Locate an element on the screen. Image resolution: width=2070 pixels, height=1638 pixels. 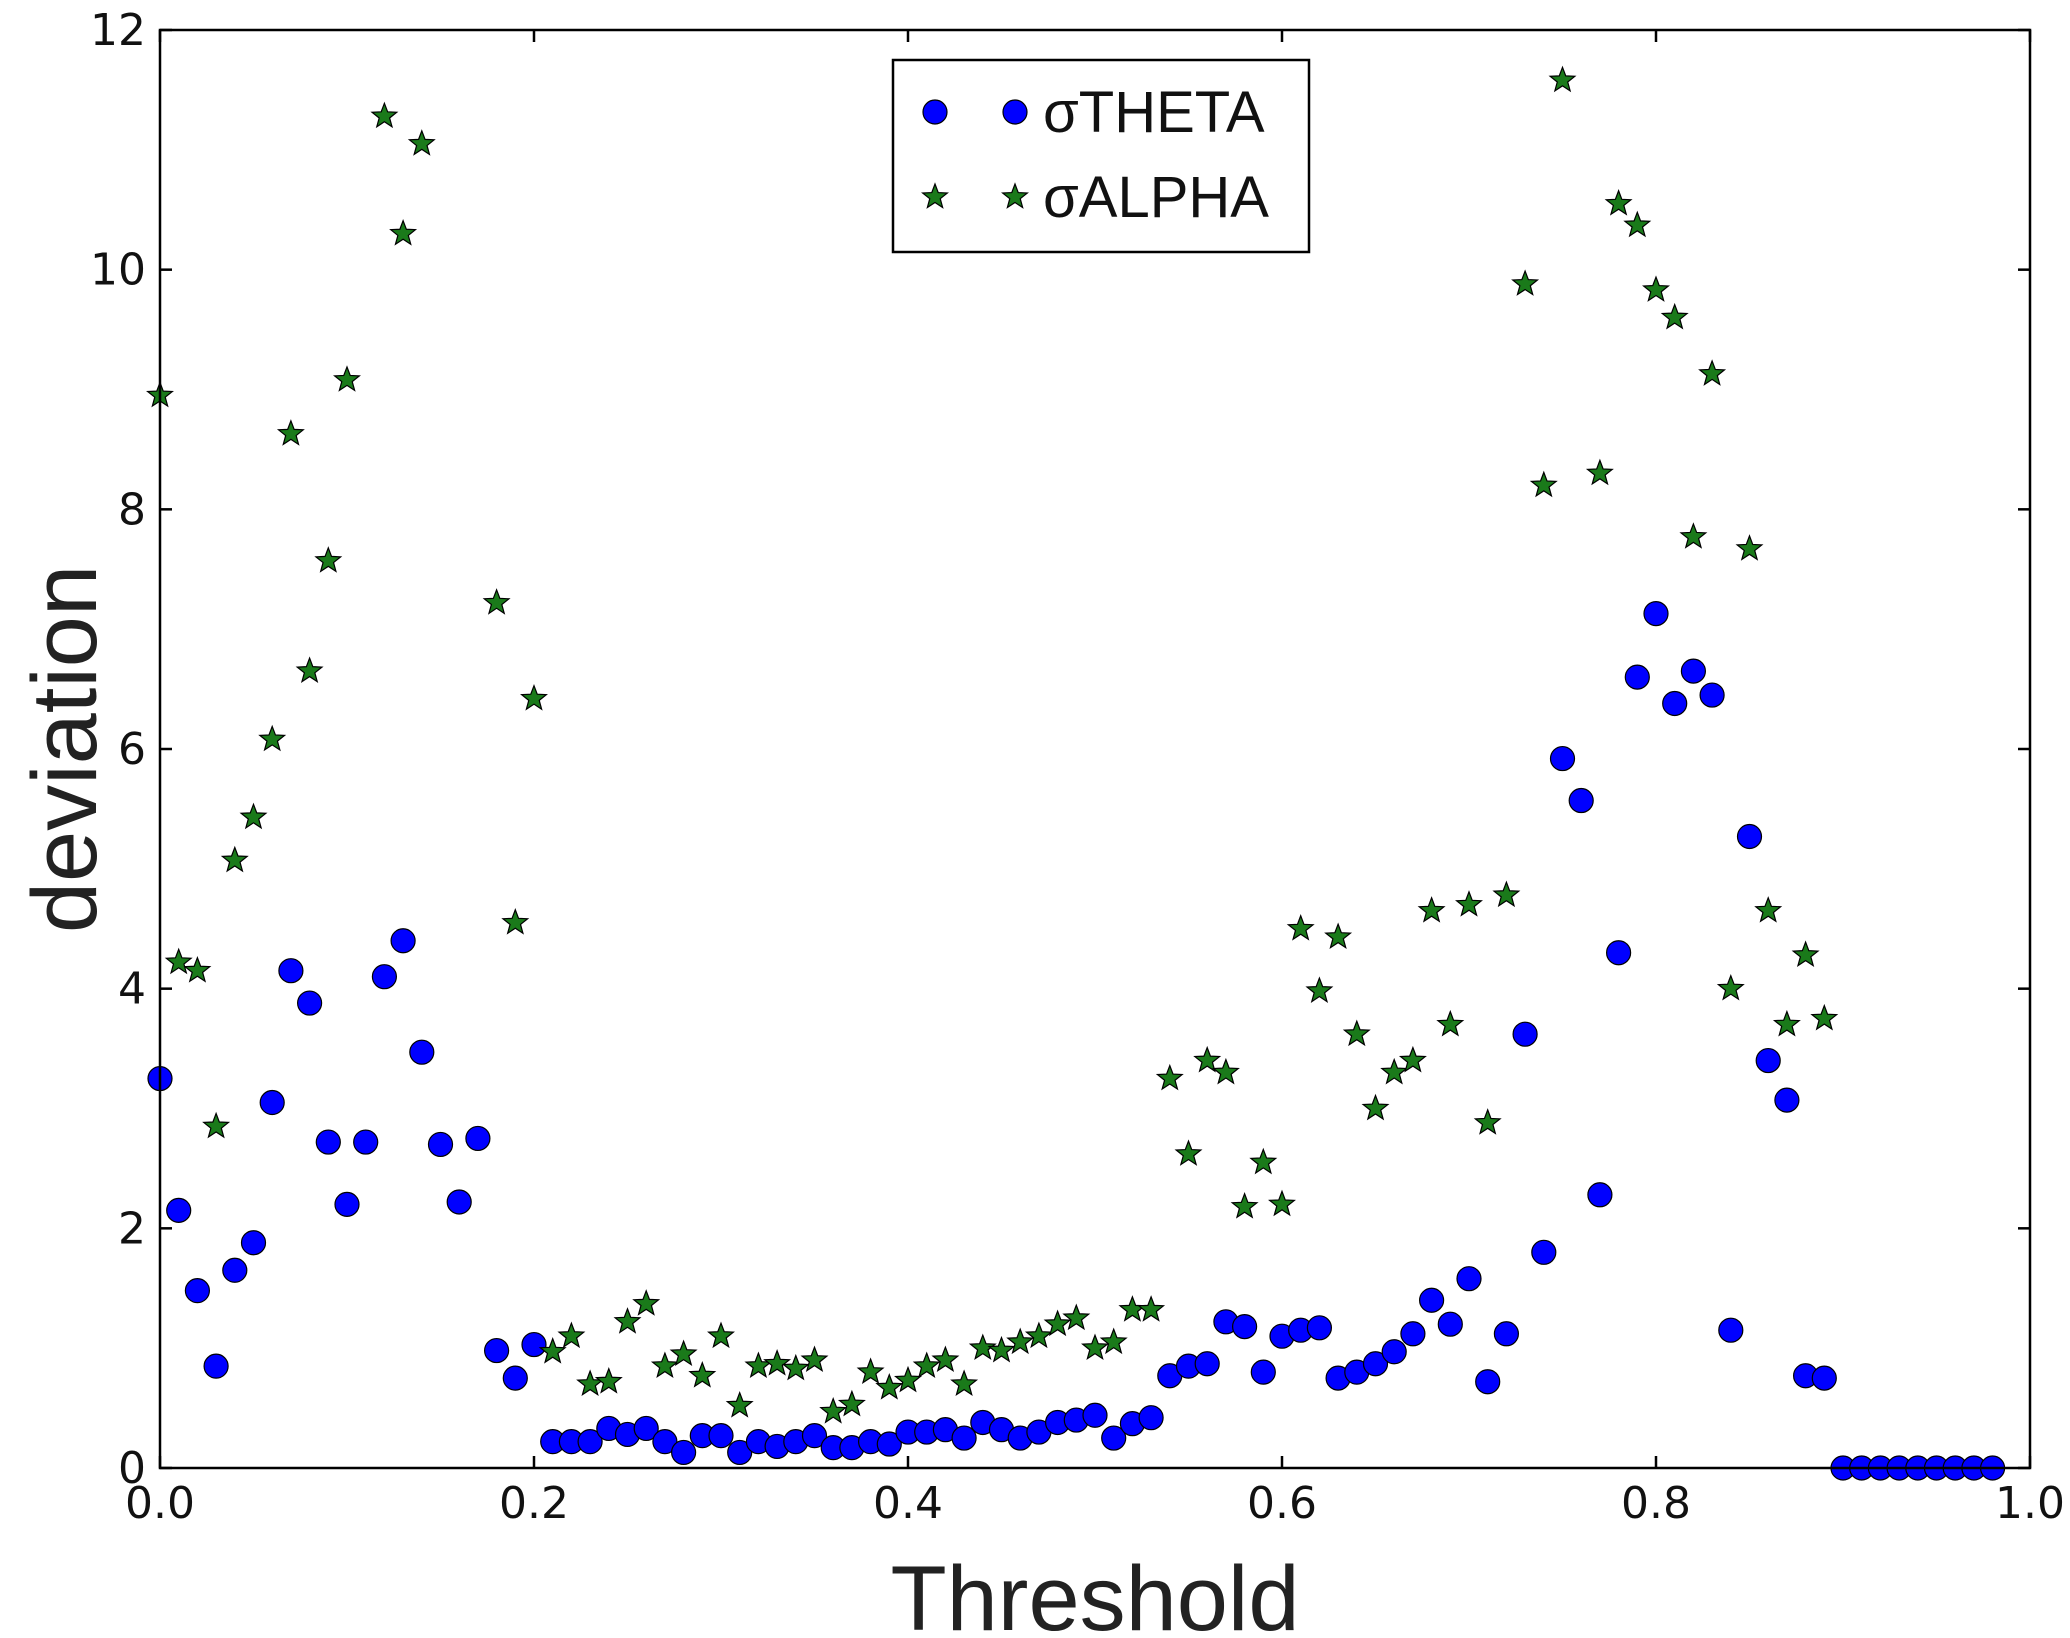
y-tick-label: 8 is located at coordinates (132, 509).